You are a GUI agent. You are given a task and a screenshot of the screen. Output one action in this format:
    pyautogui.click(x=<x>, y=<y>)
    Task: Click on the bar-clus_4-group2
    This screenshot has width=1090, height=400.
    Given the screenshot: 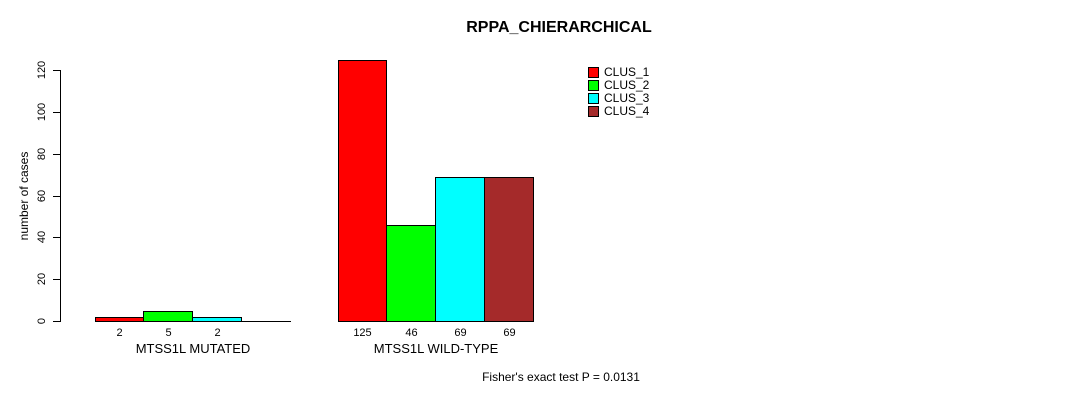 What is the action you would take?
    pyautogui.click(x=509, y=249)
    